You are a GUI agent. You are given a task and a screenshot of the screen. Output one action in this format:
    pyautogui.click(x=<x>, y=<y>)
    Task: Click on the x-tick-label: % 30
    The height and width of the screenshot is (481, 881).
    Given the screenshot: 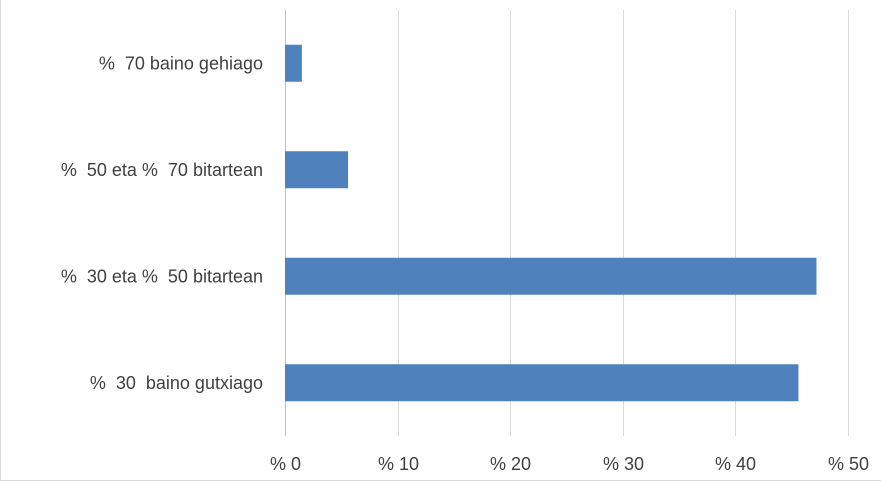 What is the action you would take?
    pyautogui.click(x=623, y=464)
    